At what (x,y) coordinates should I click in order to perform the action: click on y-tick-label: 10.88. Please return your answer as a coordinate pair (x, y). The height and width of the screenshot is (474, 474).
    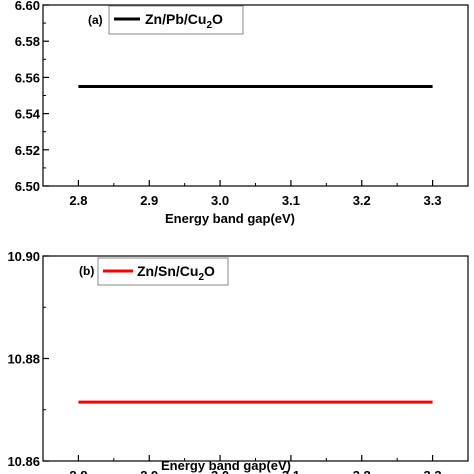
    Looking at the image, I should click on (23, 359).